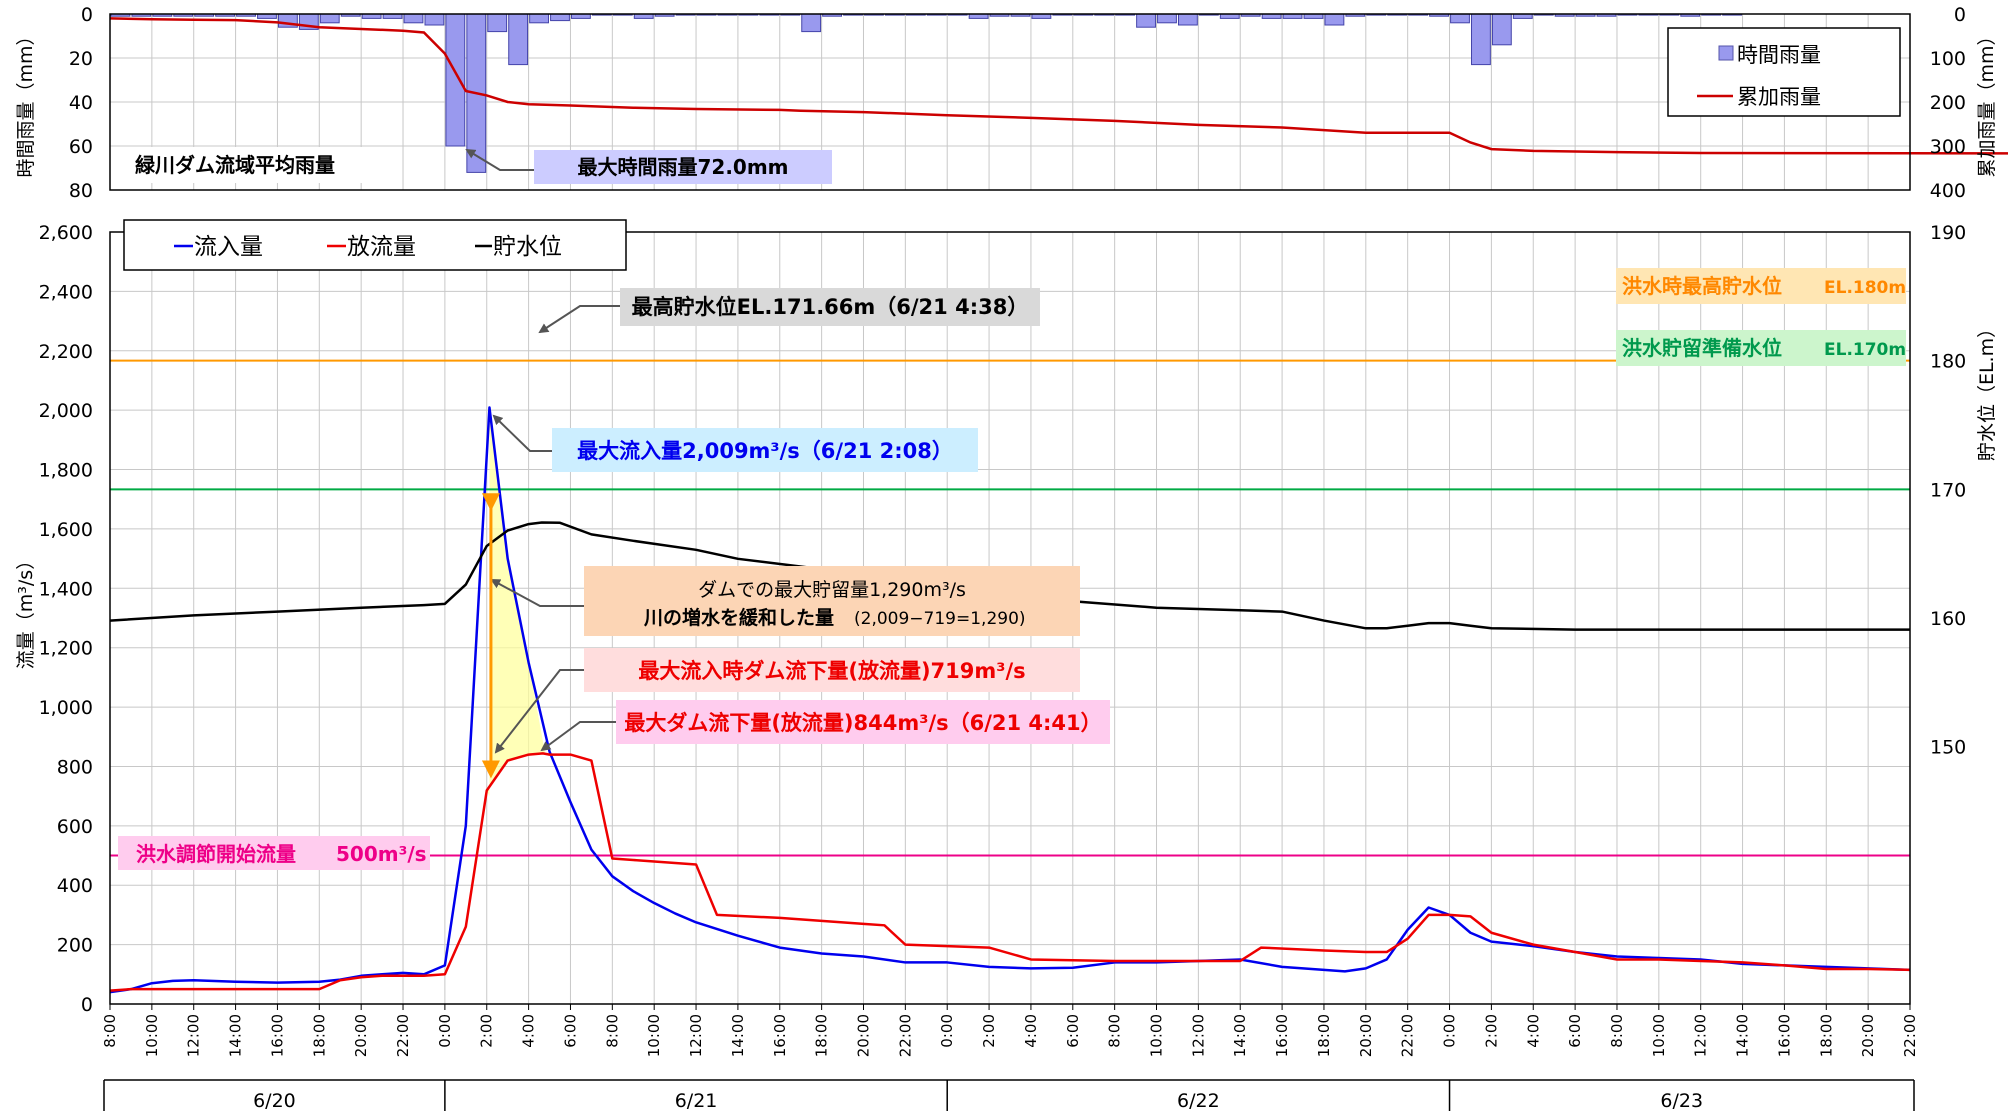 Image resolution: width=2008 pixels, height=1111 pixels. I want to click on flow-left-tick-label: 800, so click(75, 767).